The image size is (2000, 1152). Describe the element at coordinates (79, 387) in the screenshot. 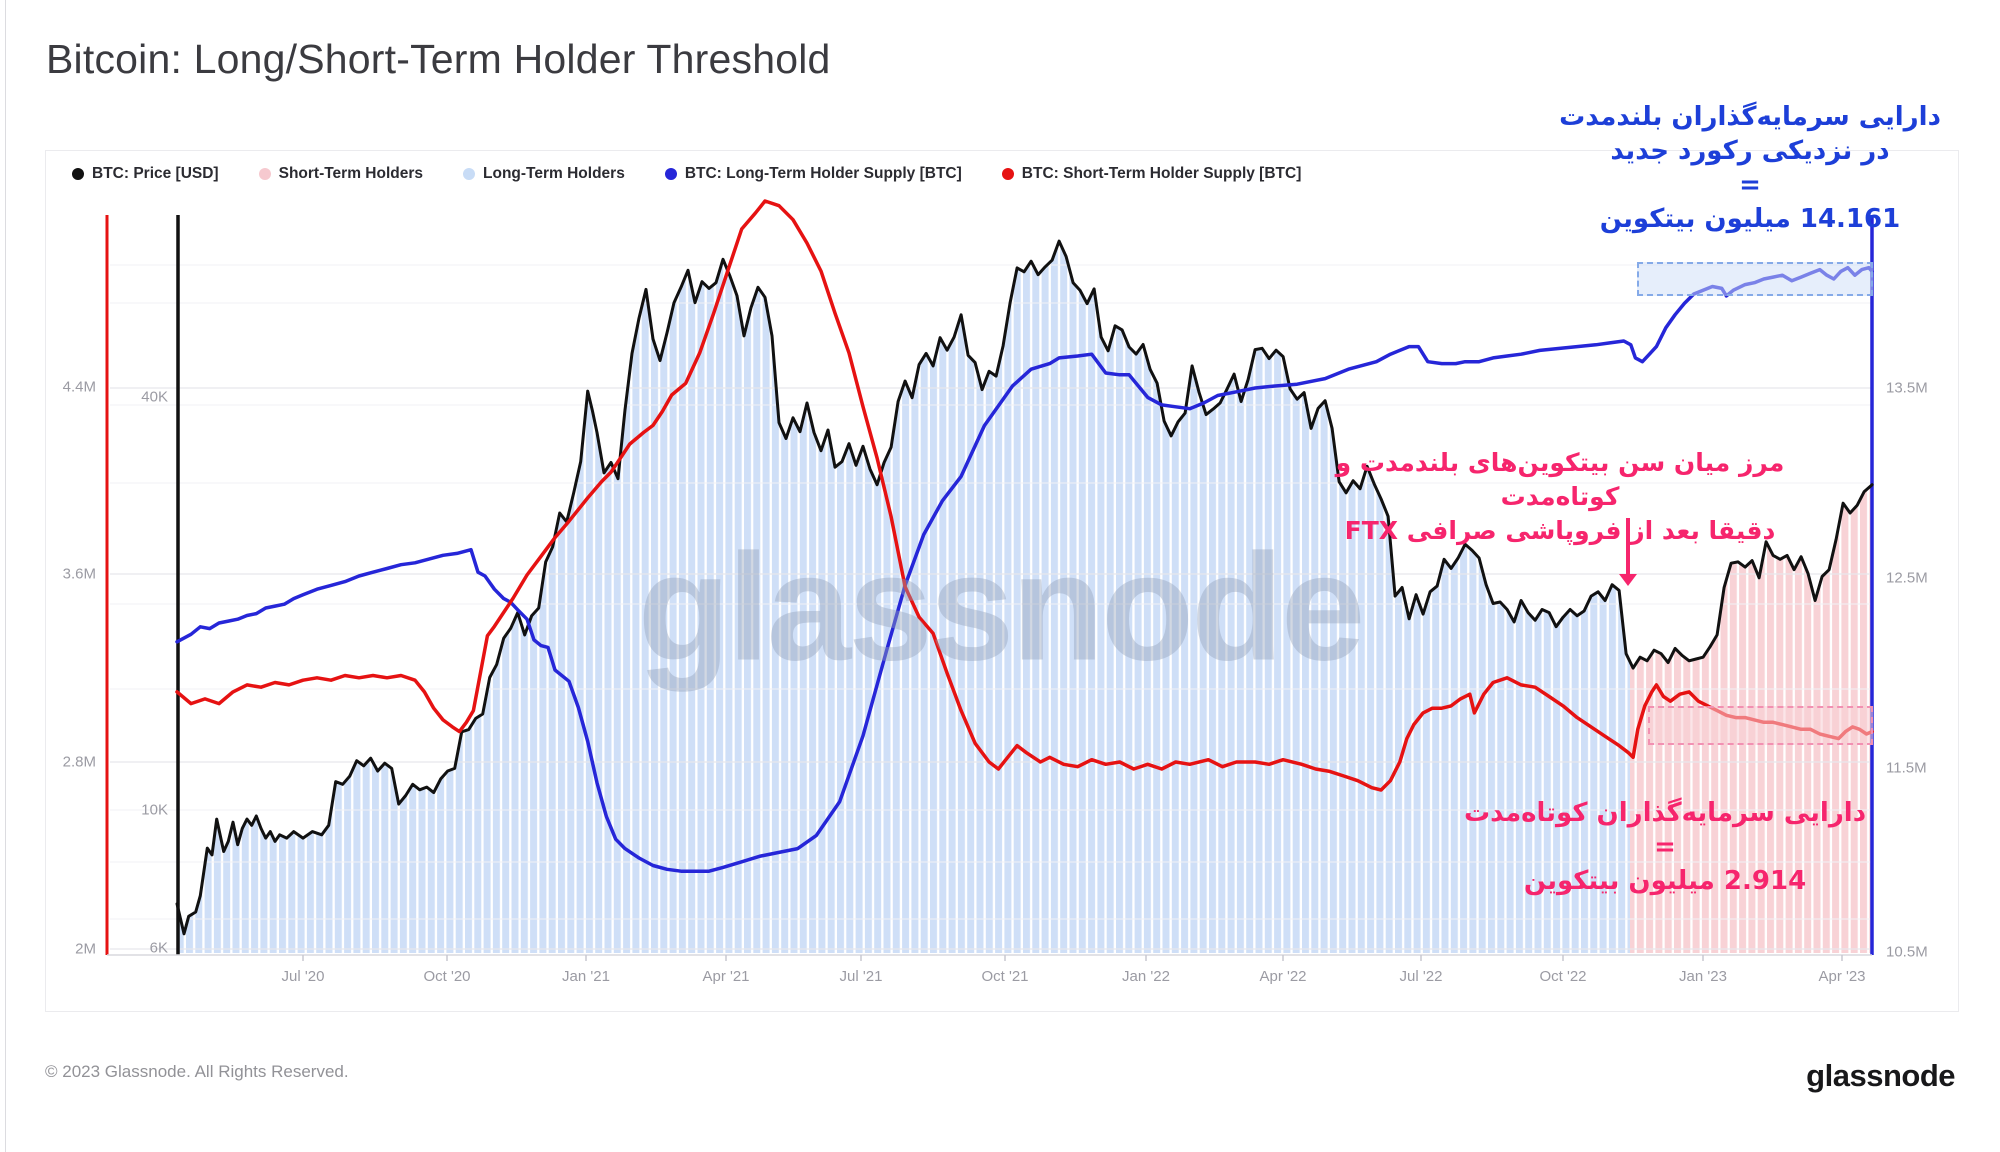

I see `axis-tick-label: 4.4M` at that location.